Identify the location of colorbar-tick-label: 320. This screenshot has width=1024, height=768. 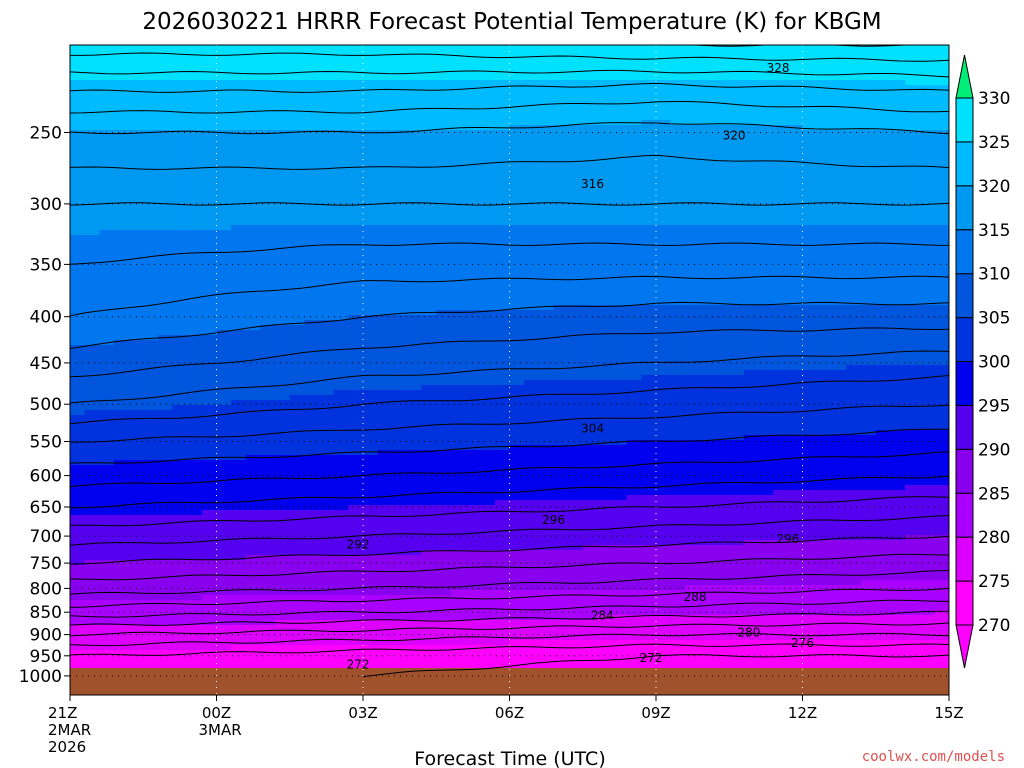
(994, 187).